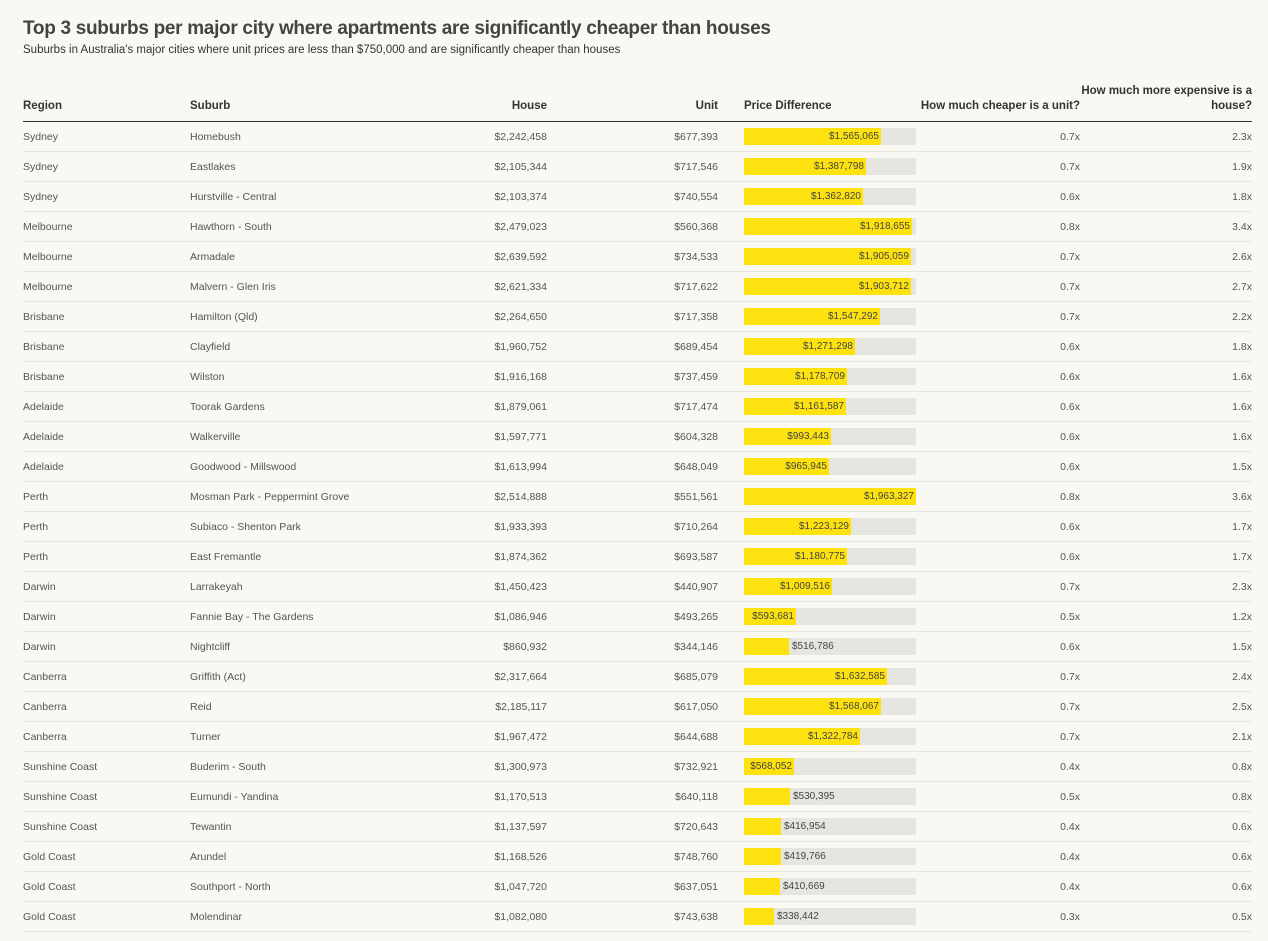 The image size is (1268, 941). What do you see at coordinates (106, 103) in the screenshot?
I see `header-region: Region` at bounding box center [106, 103].